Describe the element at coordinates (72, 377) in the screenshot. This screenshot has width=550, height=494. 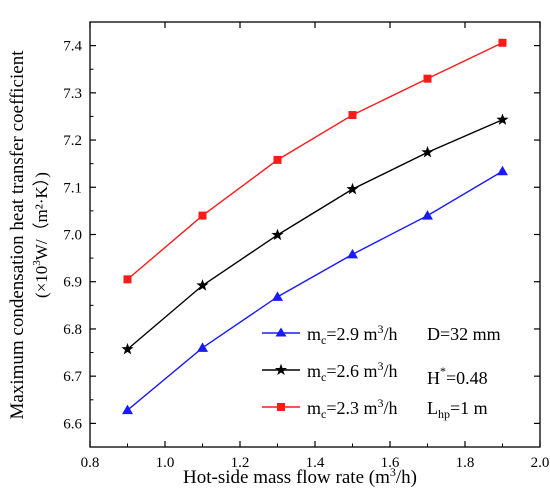
I see `y-tick-label: 6.7` at that location.